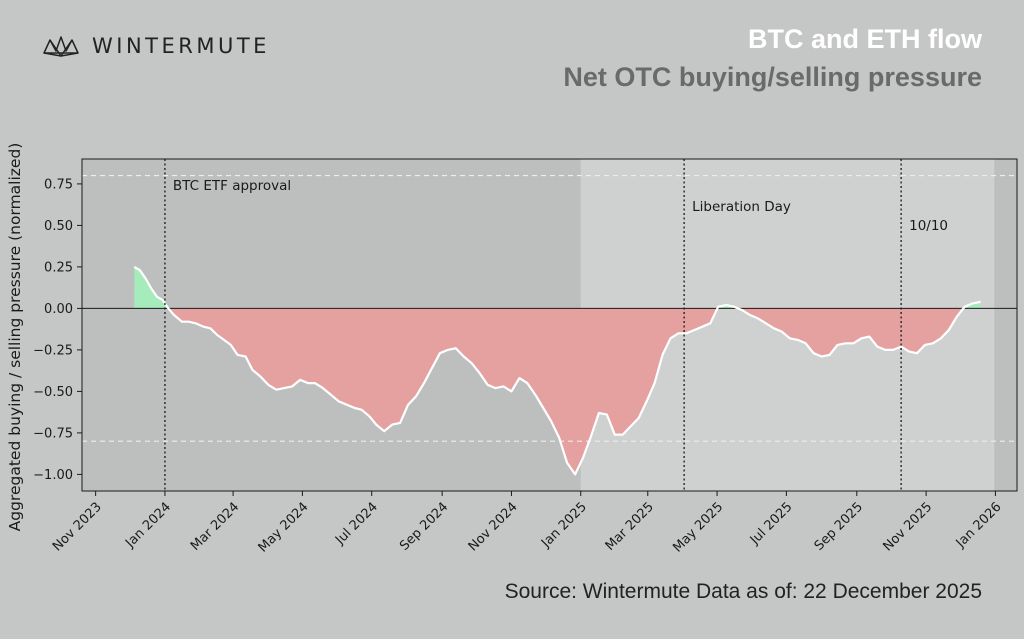 Image resolution: width=1024 pixels, height=639 pixels. Describe the element at coordinates (58, 267) in the screenshot. I see `y-tick-label: 0.25` at that location.